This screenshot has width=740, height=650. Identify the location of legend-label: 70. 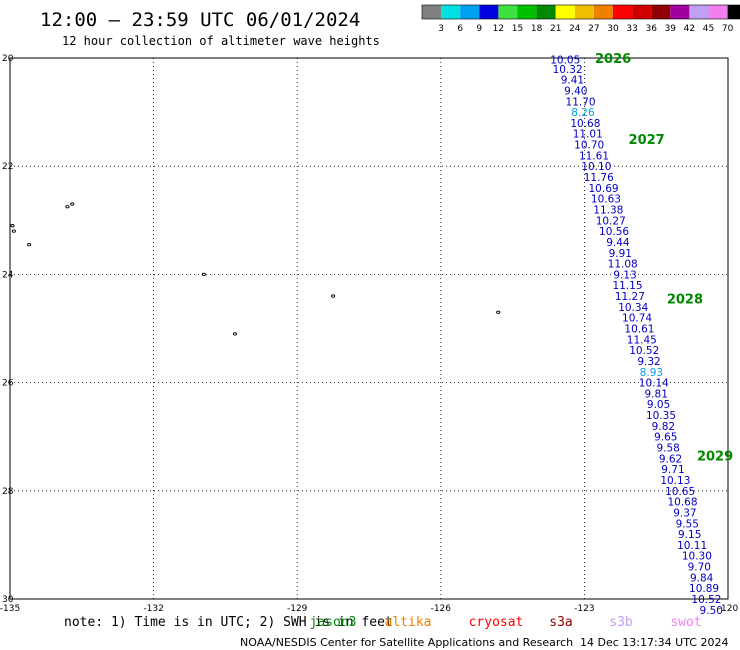
(728, 29).